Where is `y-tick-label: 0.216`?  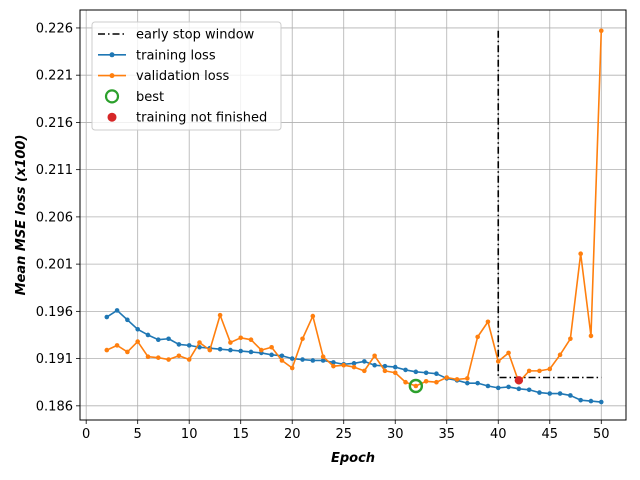
y-tick-label: 0.216 is located at coordinates (54, 123).